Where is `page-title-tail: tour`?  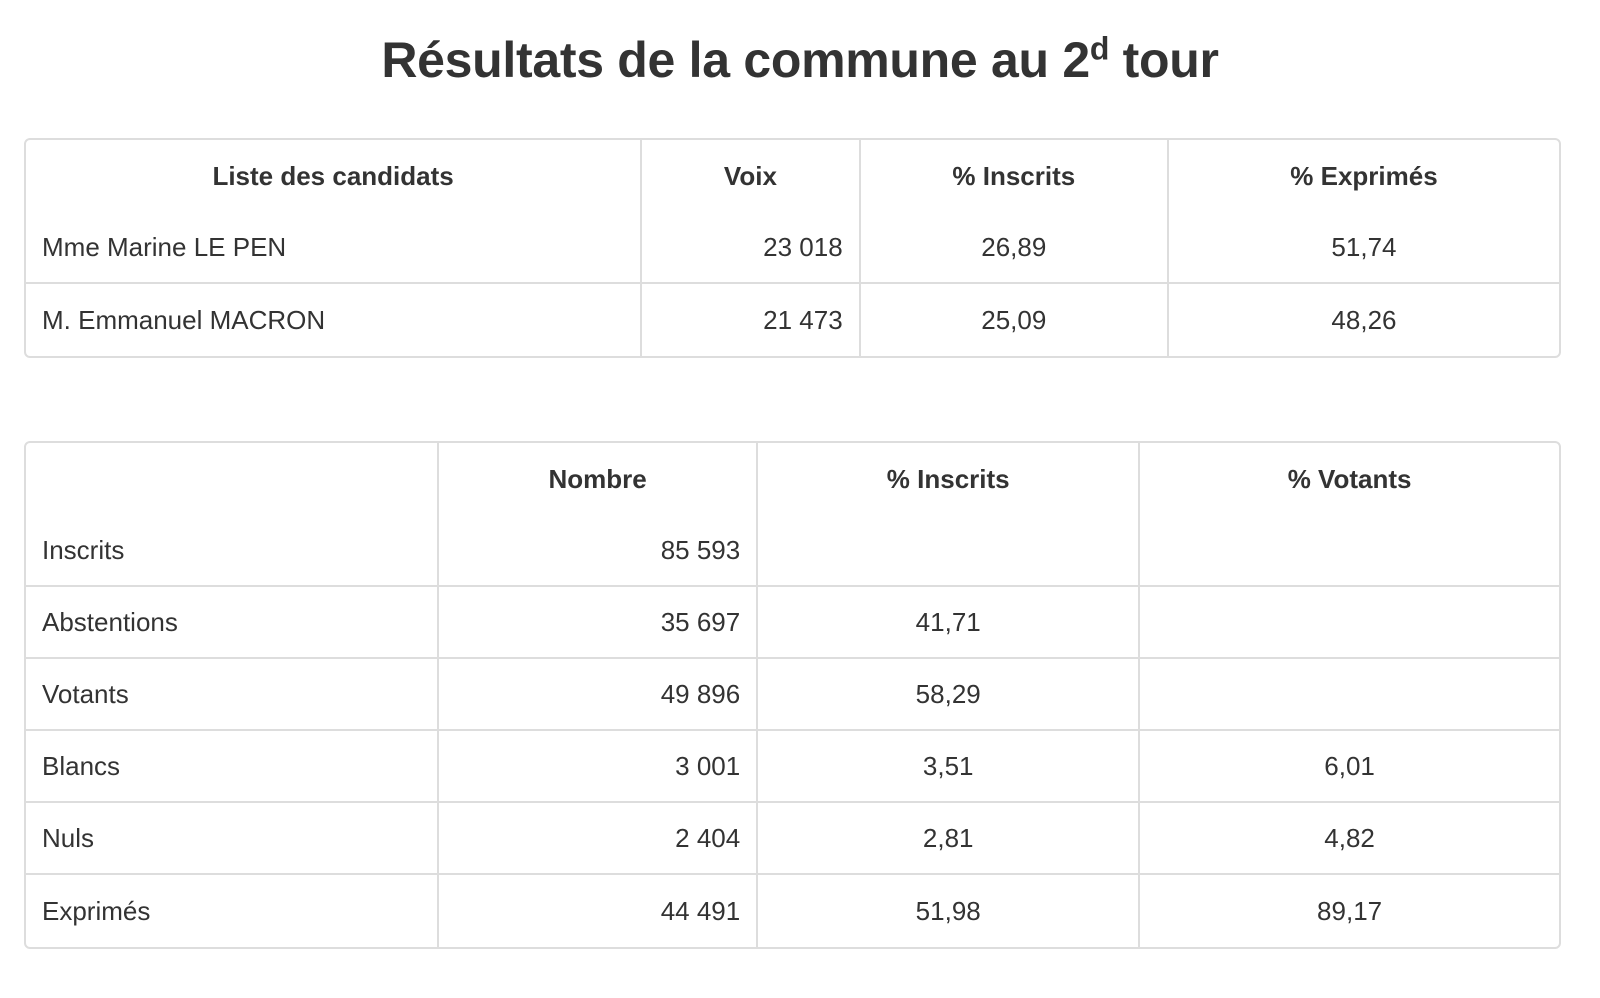
page-title-tail: tour is located at coordinates (1164, 60).